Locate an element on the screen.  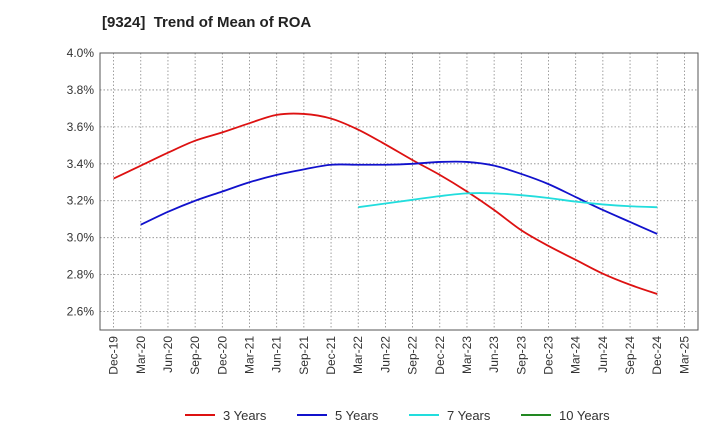
legend: 3 Years 5 Years 7 Years 10 Years is located at coordinates (397, 415).